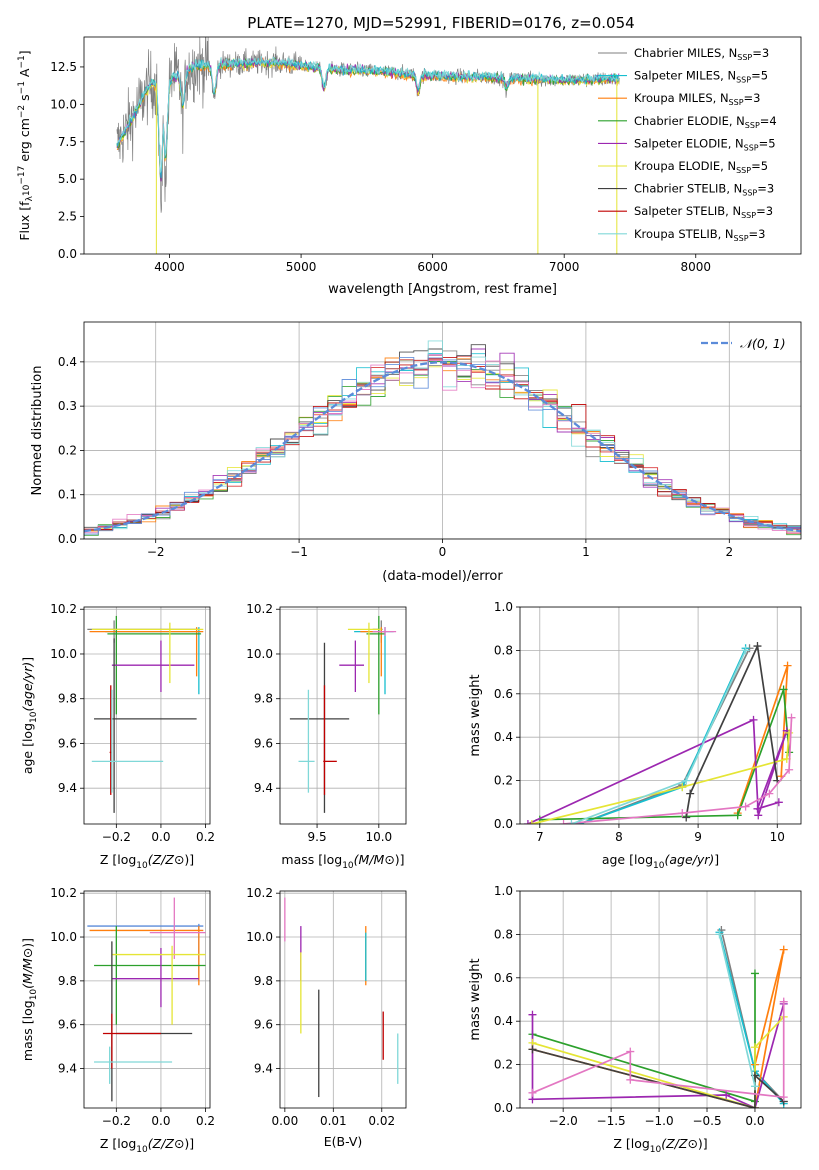 This screenshot has width=819, height=1170. Describe the element at coordinates (343, 1141) in the screenshot. I see `x-axis-label: E(B-V)` at that location.